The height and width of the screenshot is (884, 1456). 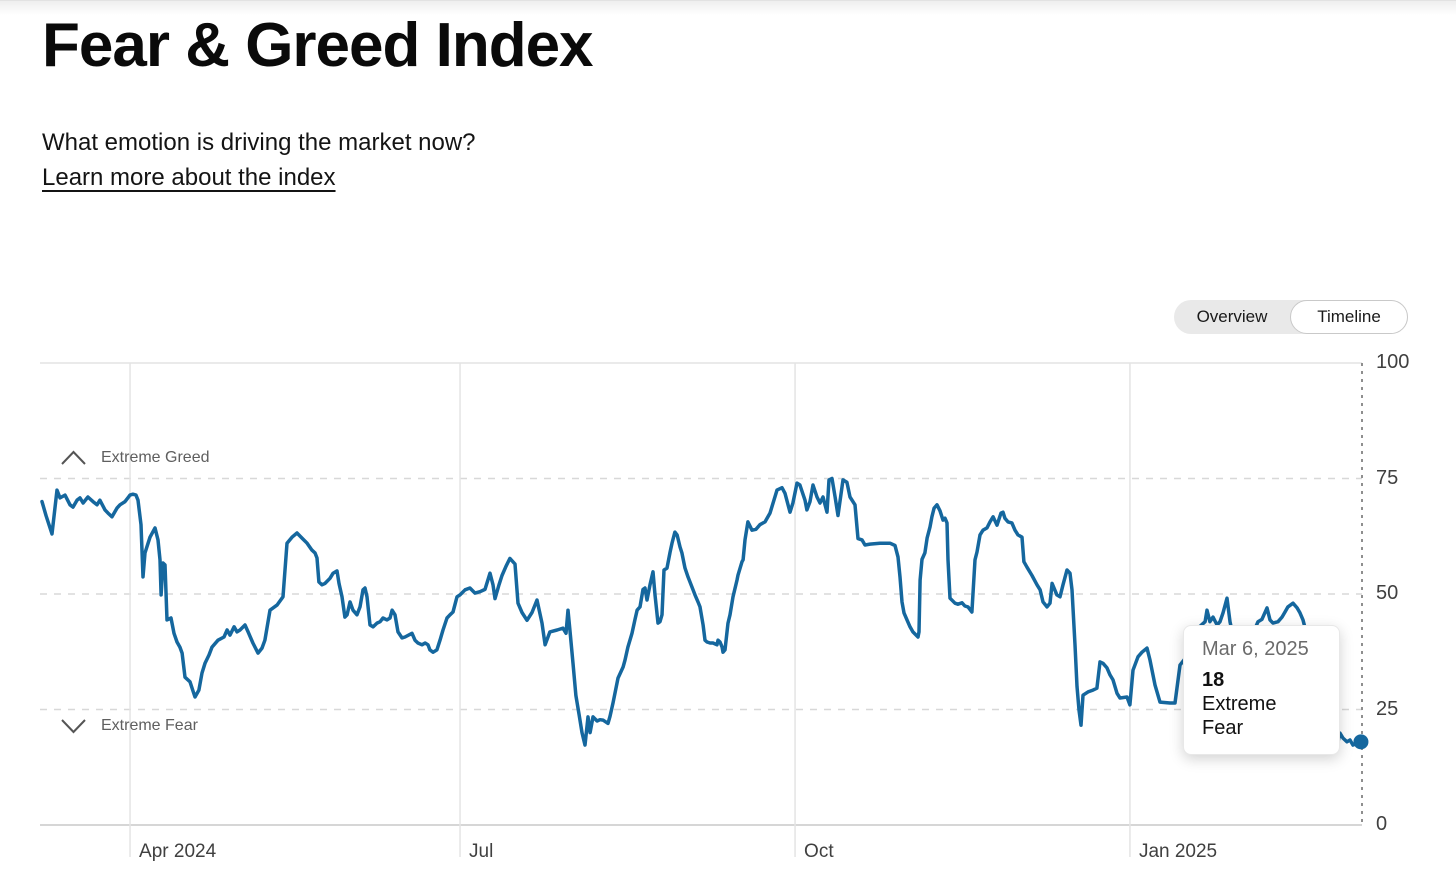 I want to click on x-axis-tick-Jan 2025: Jan 2025, so click(x=1178, y=851).